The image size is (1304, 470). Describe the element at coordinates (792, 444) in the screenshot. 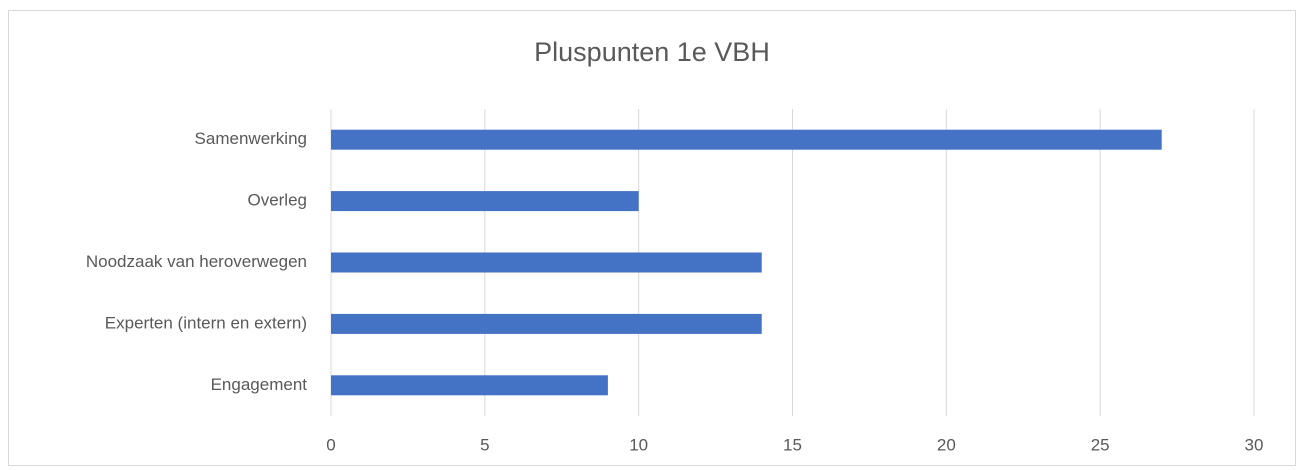

I see `x-tick-label: 15` at that location.